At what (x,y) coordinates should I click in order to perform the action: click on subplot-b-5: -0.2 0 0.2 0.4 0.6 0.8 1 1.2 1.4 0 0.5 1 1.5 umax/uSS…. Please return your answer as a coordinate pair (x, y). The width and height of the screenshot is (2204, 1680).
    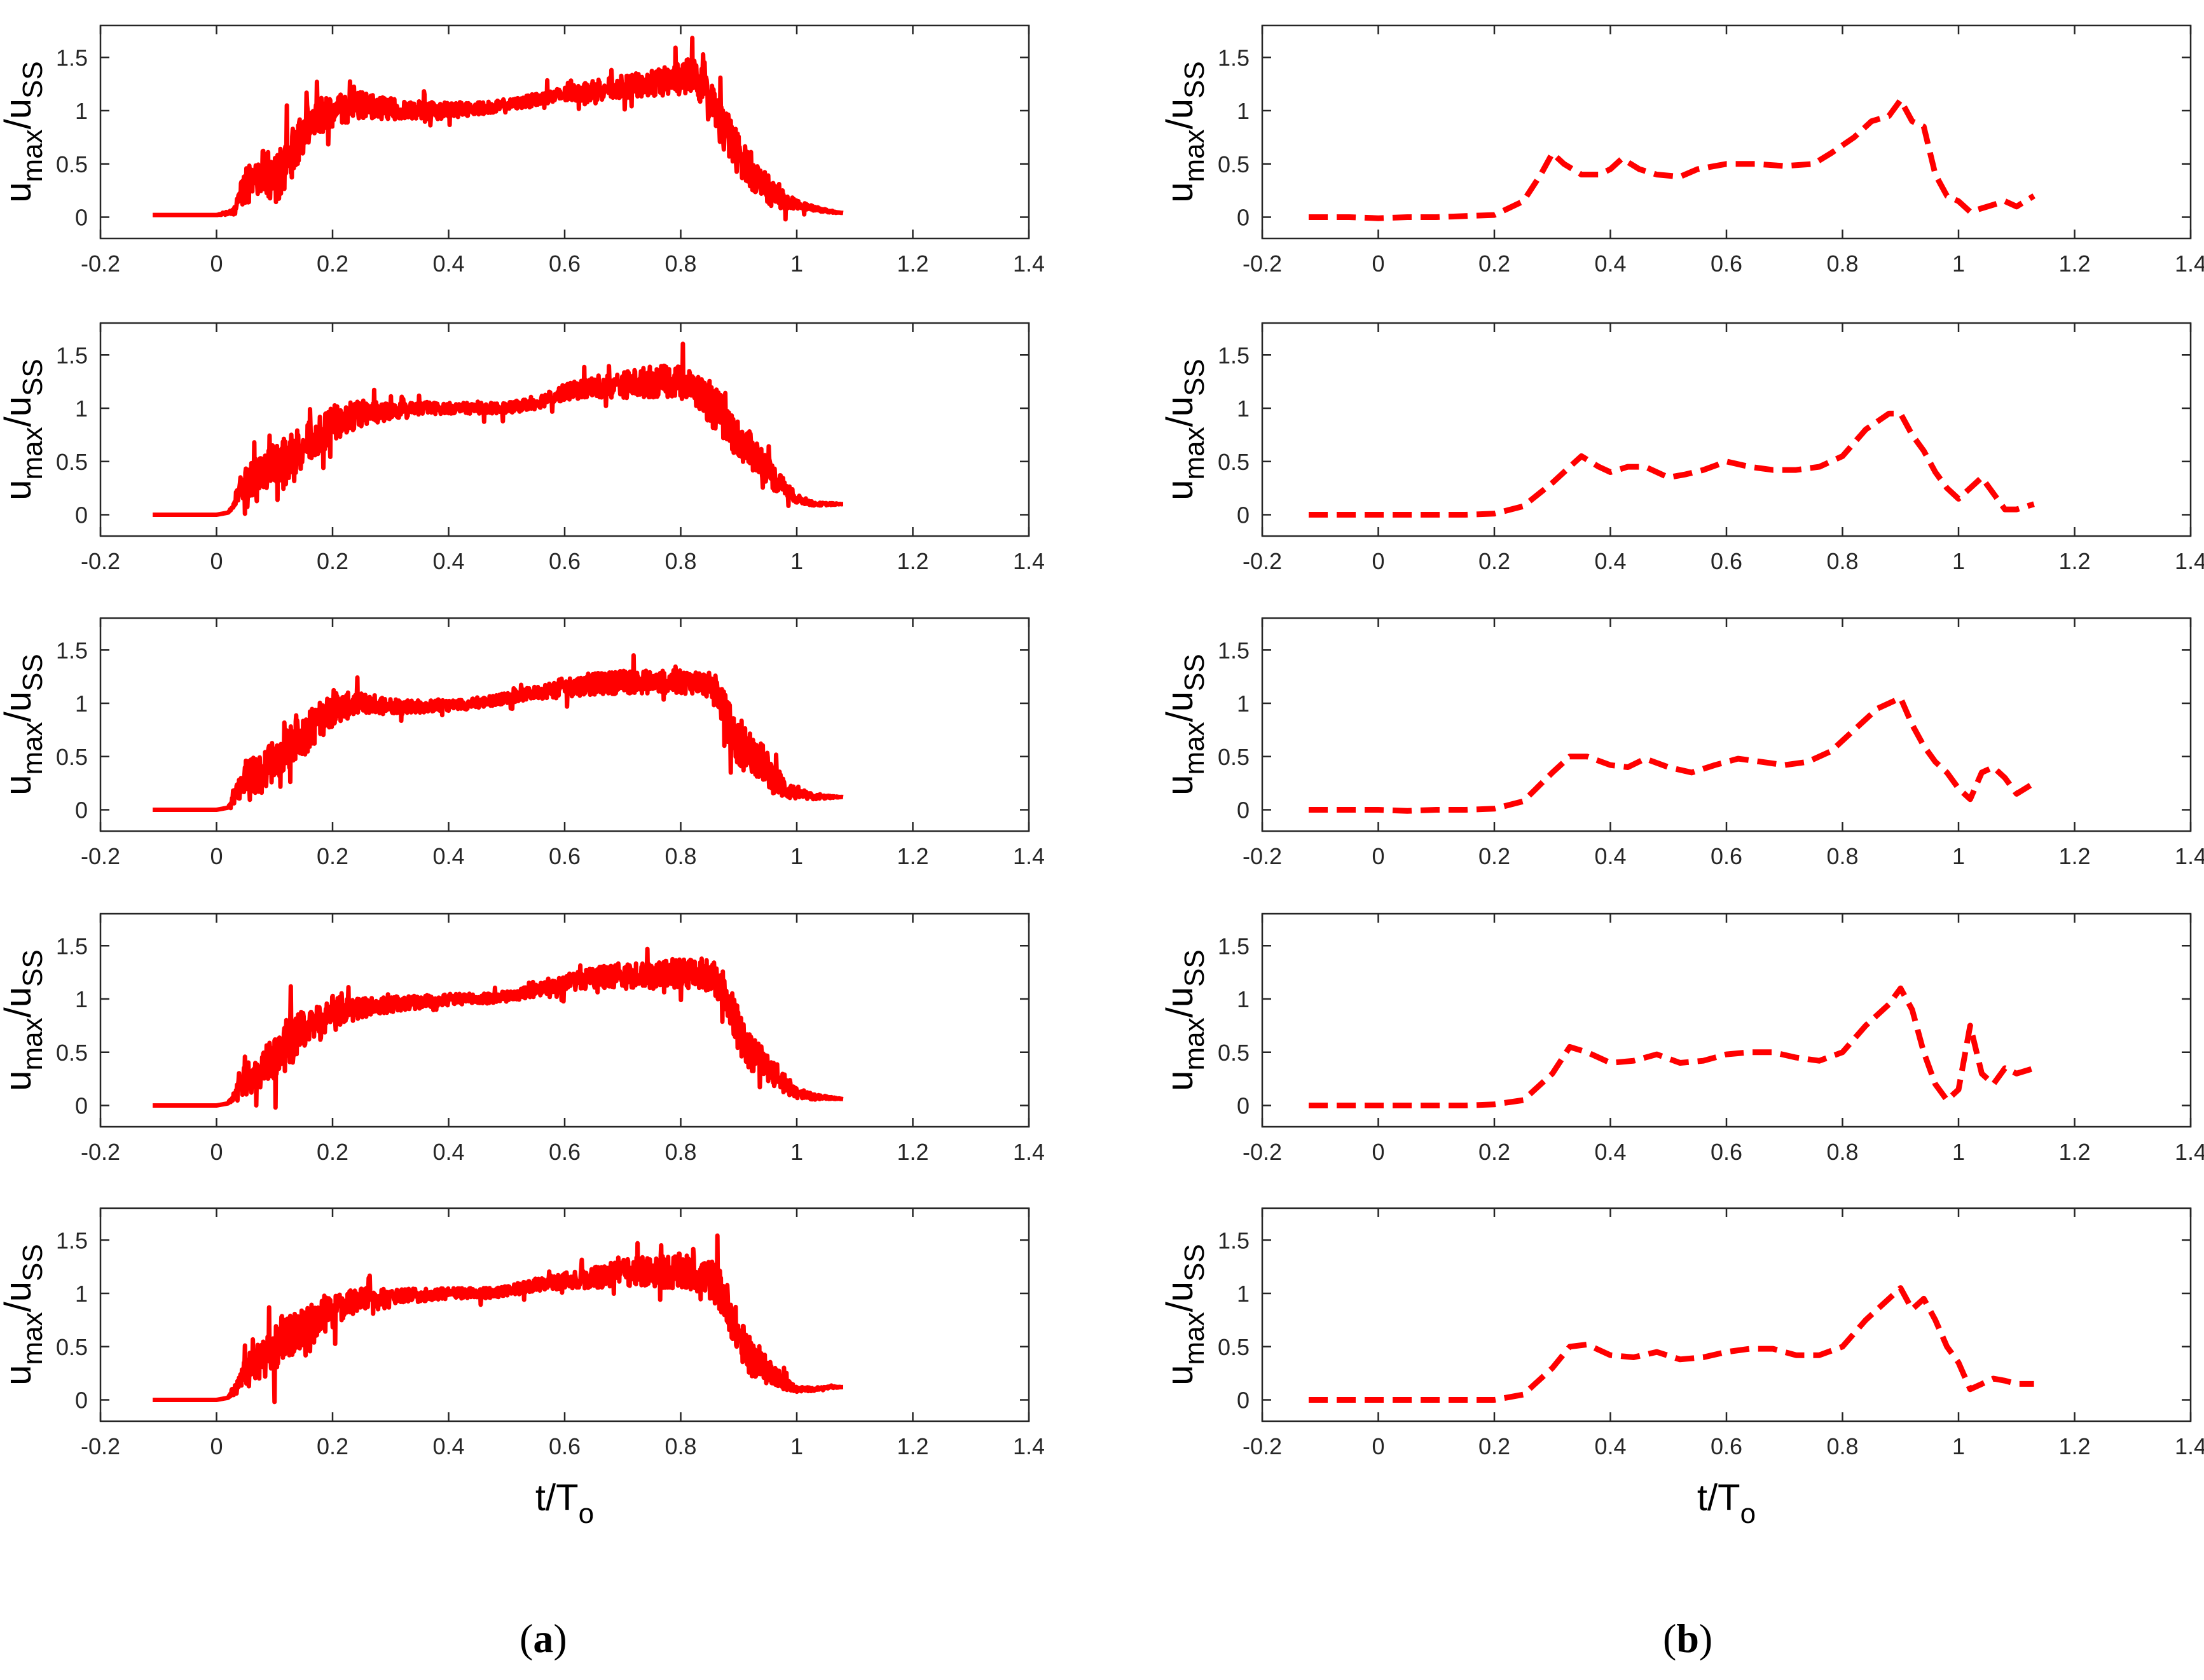
    Looking at the image, I should click on (1681, 1368).